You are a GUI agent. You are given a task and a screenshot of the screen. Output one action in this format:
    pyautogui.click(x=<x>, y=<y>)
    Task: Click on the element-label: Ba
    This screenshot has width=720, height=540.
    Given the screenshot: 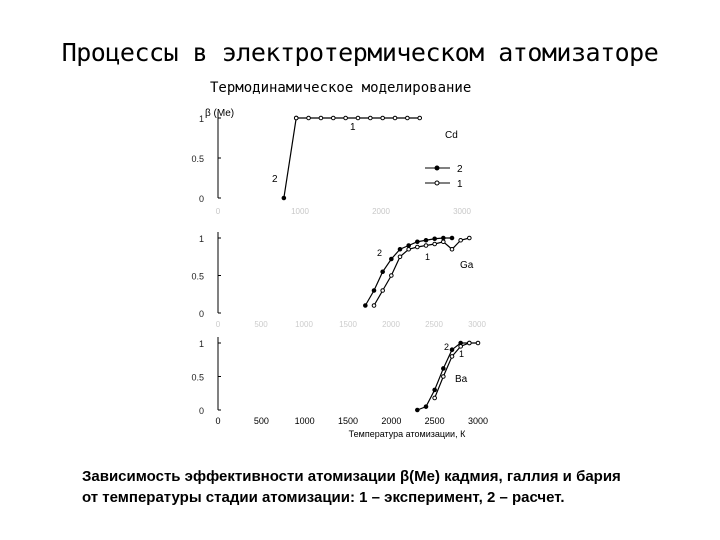 What is the action you would take?
    pyautogui.click(x=461, y=379)
    